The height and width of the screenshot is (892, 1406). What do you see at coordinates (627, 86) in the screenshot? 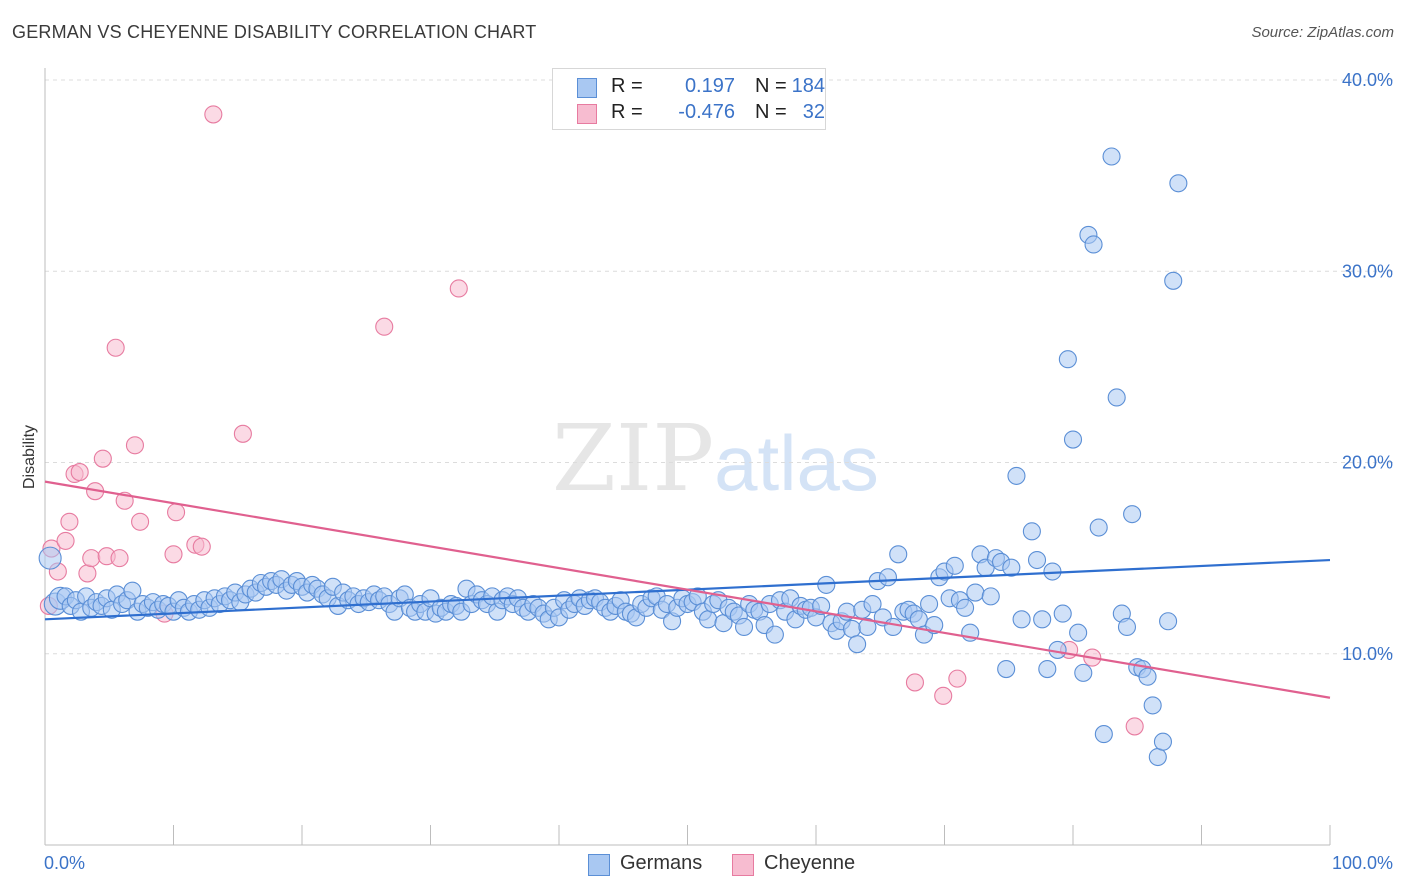
I see `german-r-label: R =` at bounding box center [627, 86].